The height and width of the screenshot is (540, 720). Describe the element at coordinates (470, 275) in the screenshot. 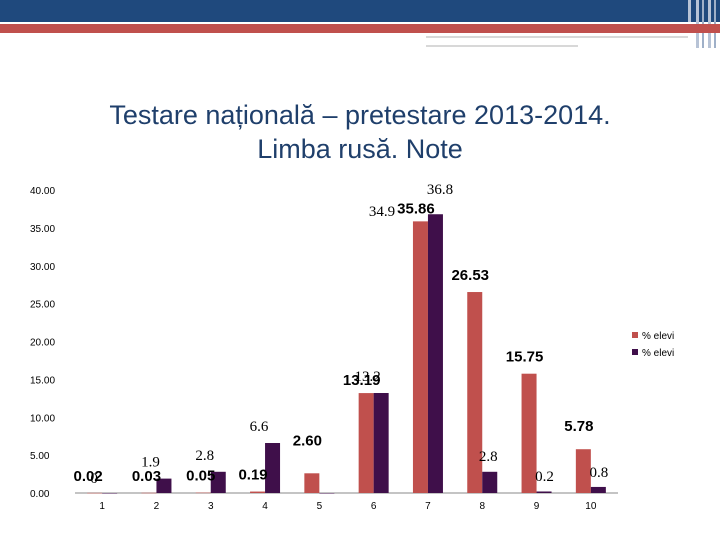

I see `data-label-series-1: 26.53` at that location.